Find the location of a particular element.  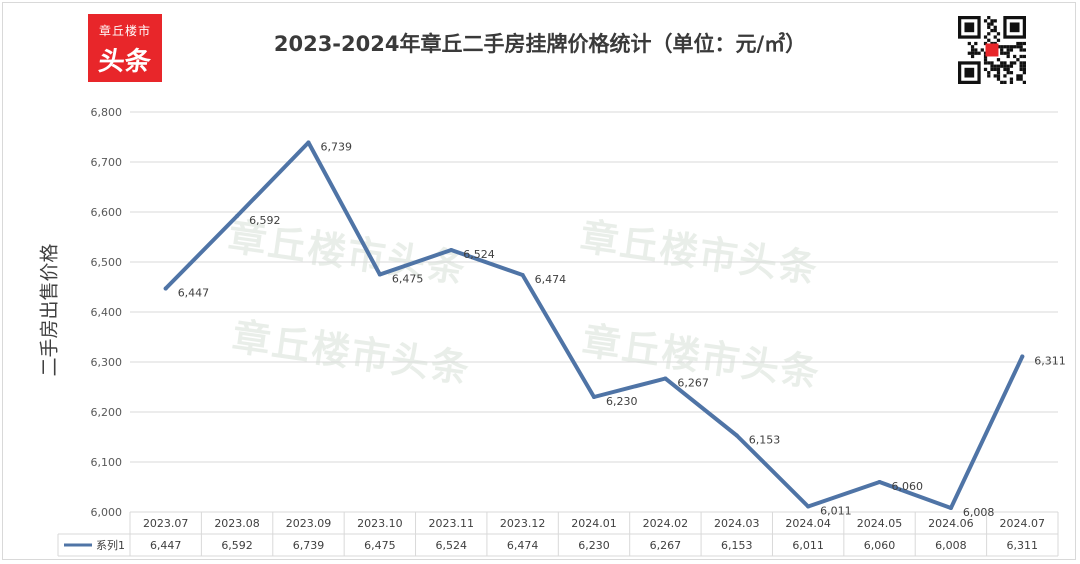

qr-code-icon is located at coordinates (992, 50).